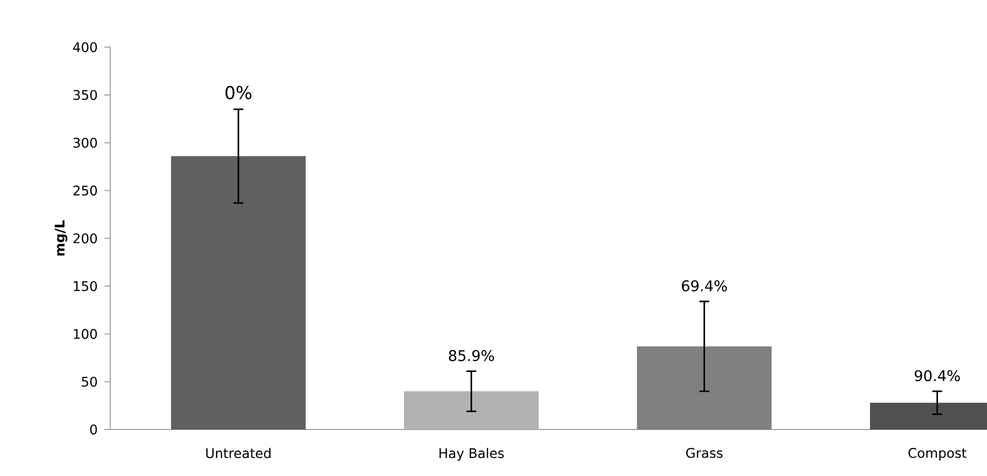 The height and width of the screenshot is (476, 987). What do you see at coordinates (238, 453) in the screenshot?
I see `x-tick-label: Untreated` at bounding box center [238, 453].